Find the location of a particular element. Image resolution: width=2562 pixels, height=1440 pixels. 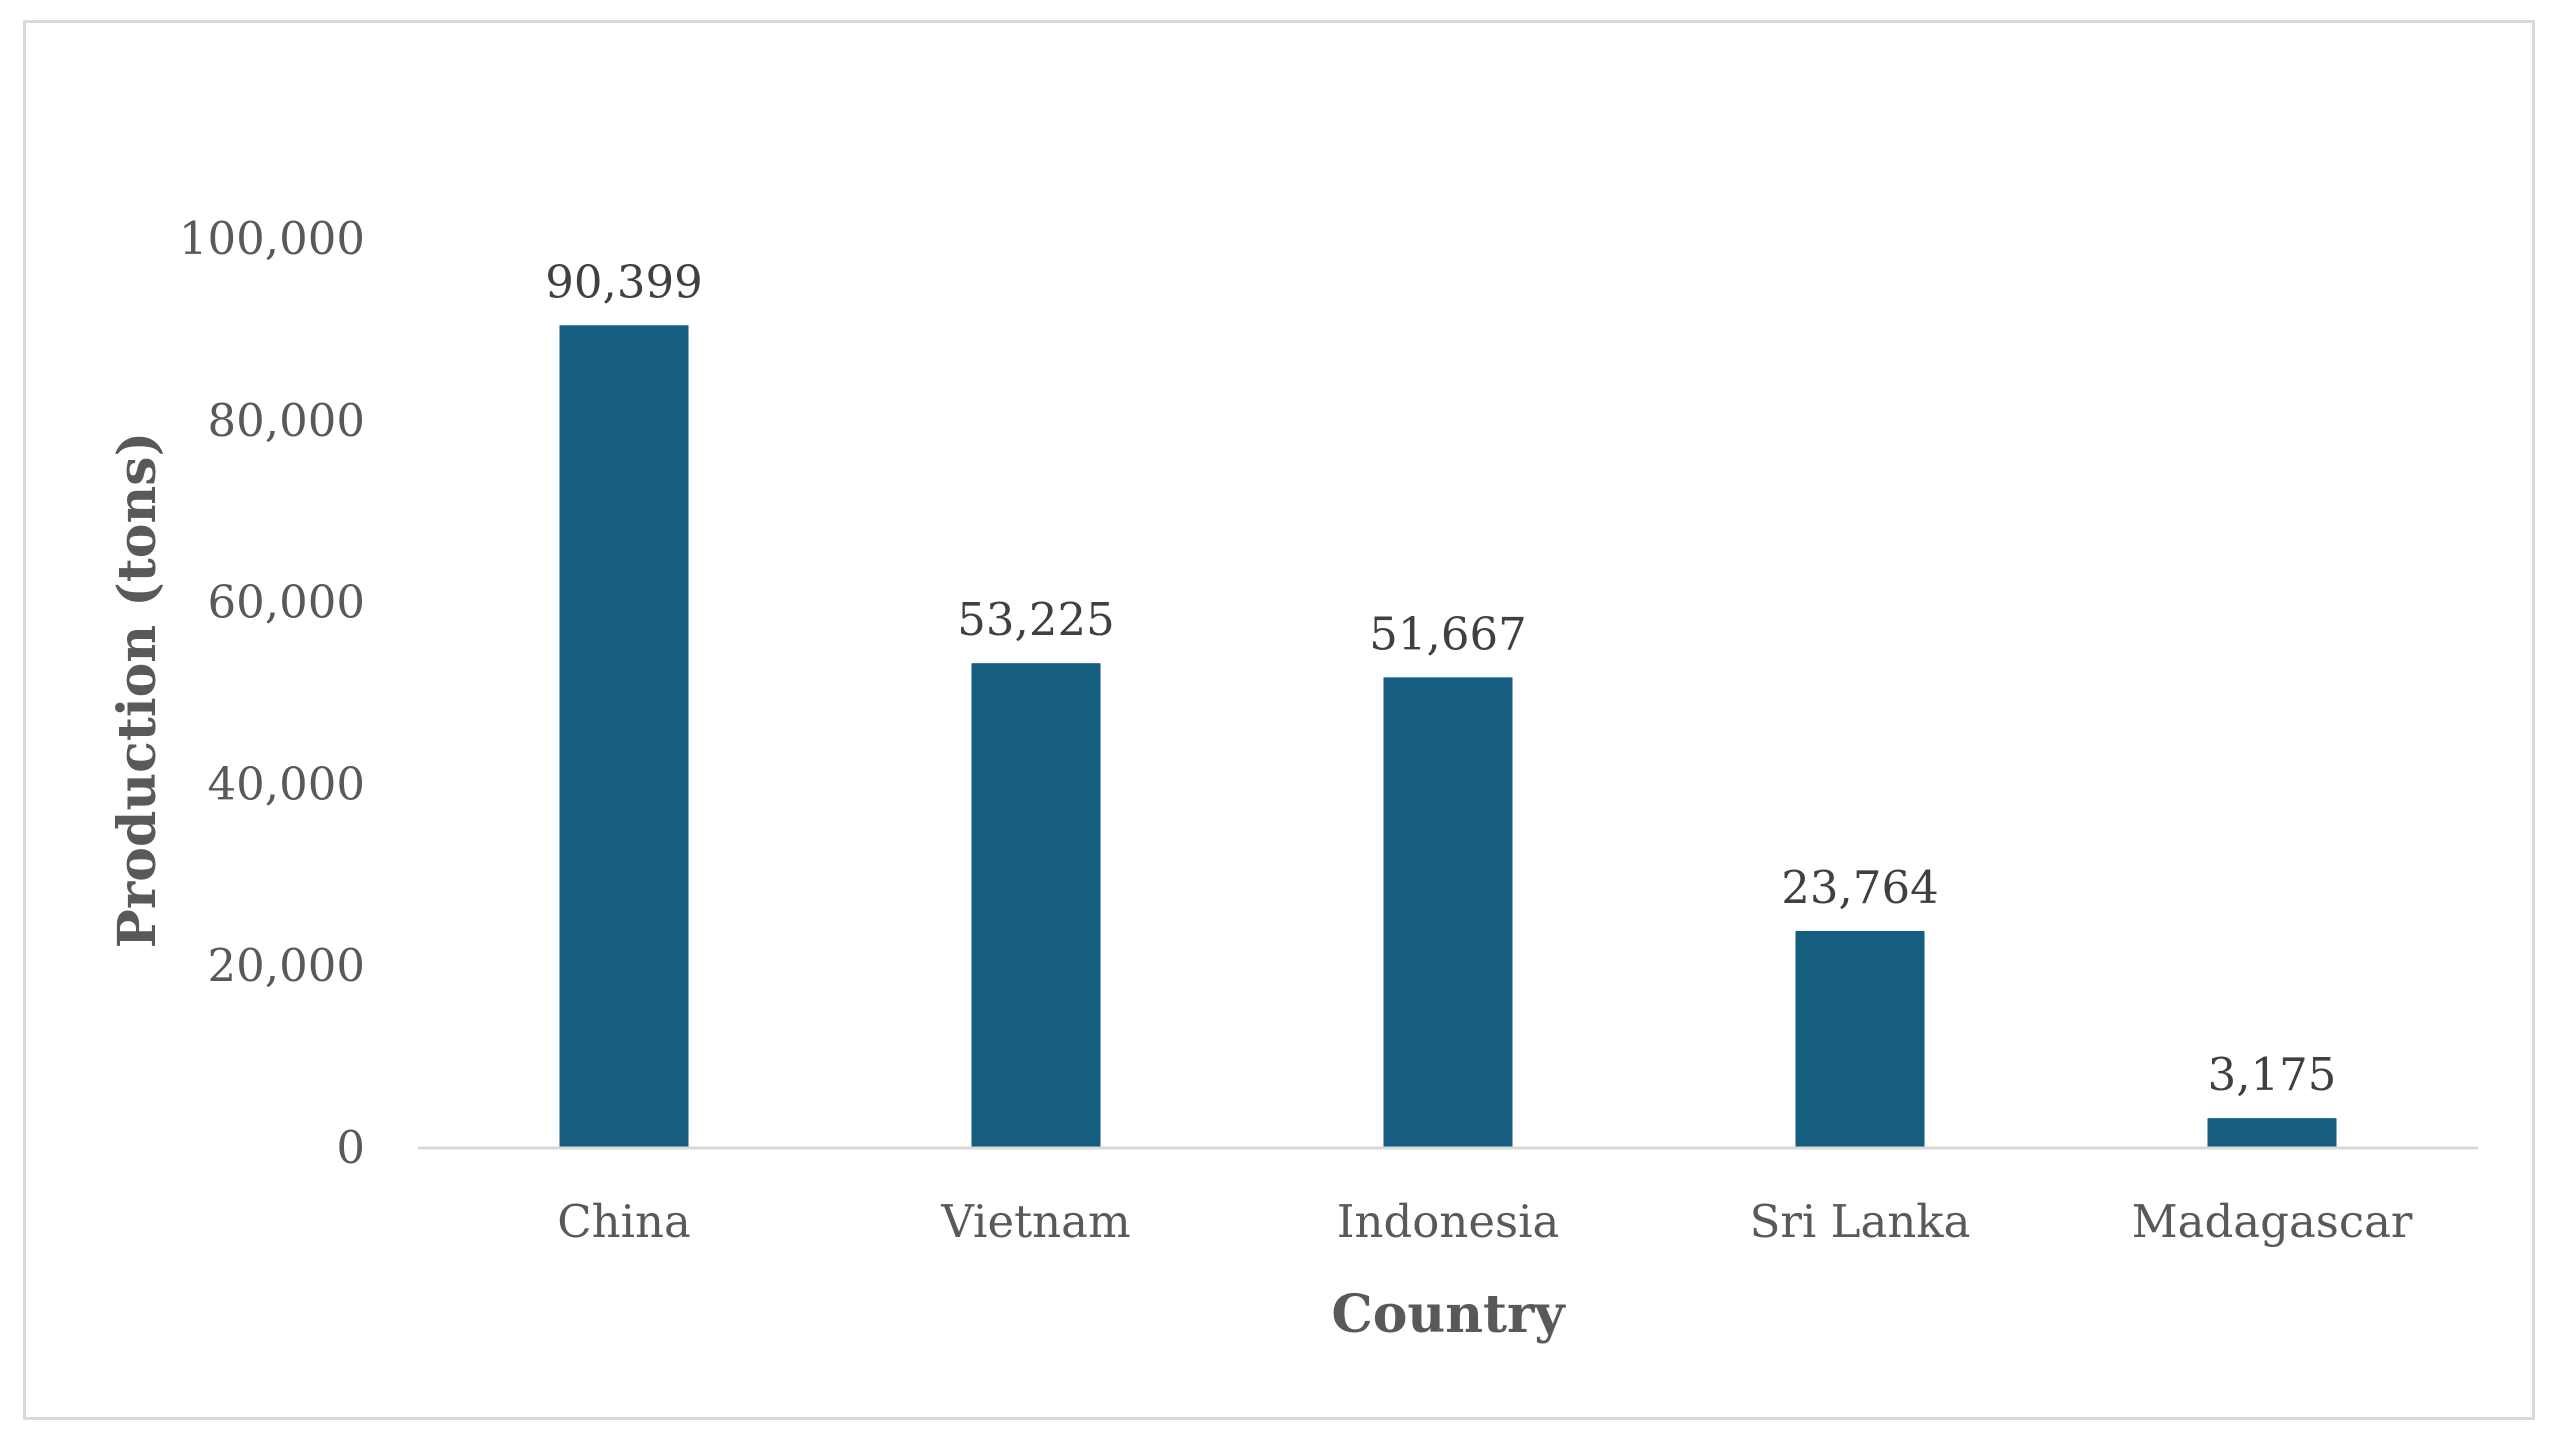

x-tick-label: Indonesia is located at coordinates (1448, 1221).